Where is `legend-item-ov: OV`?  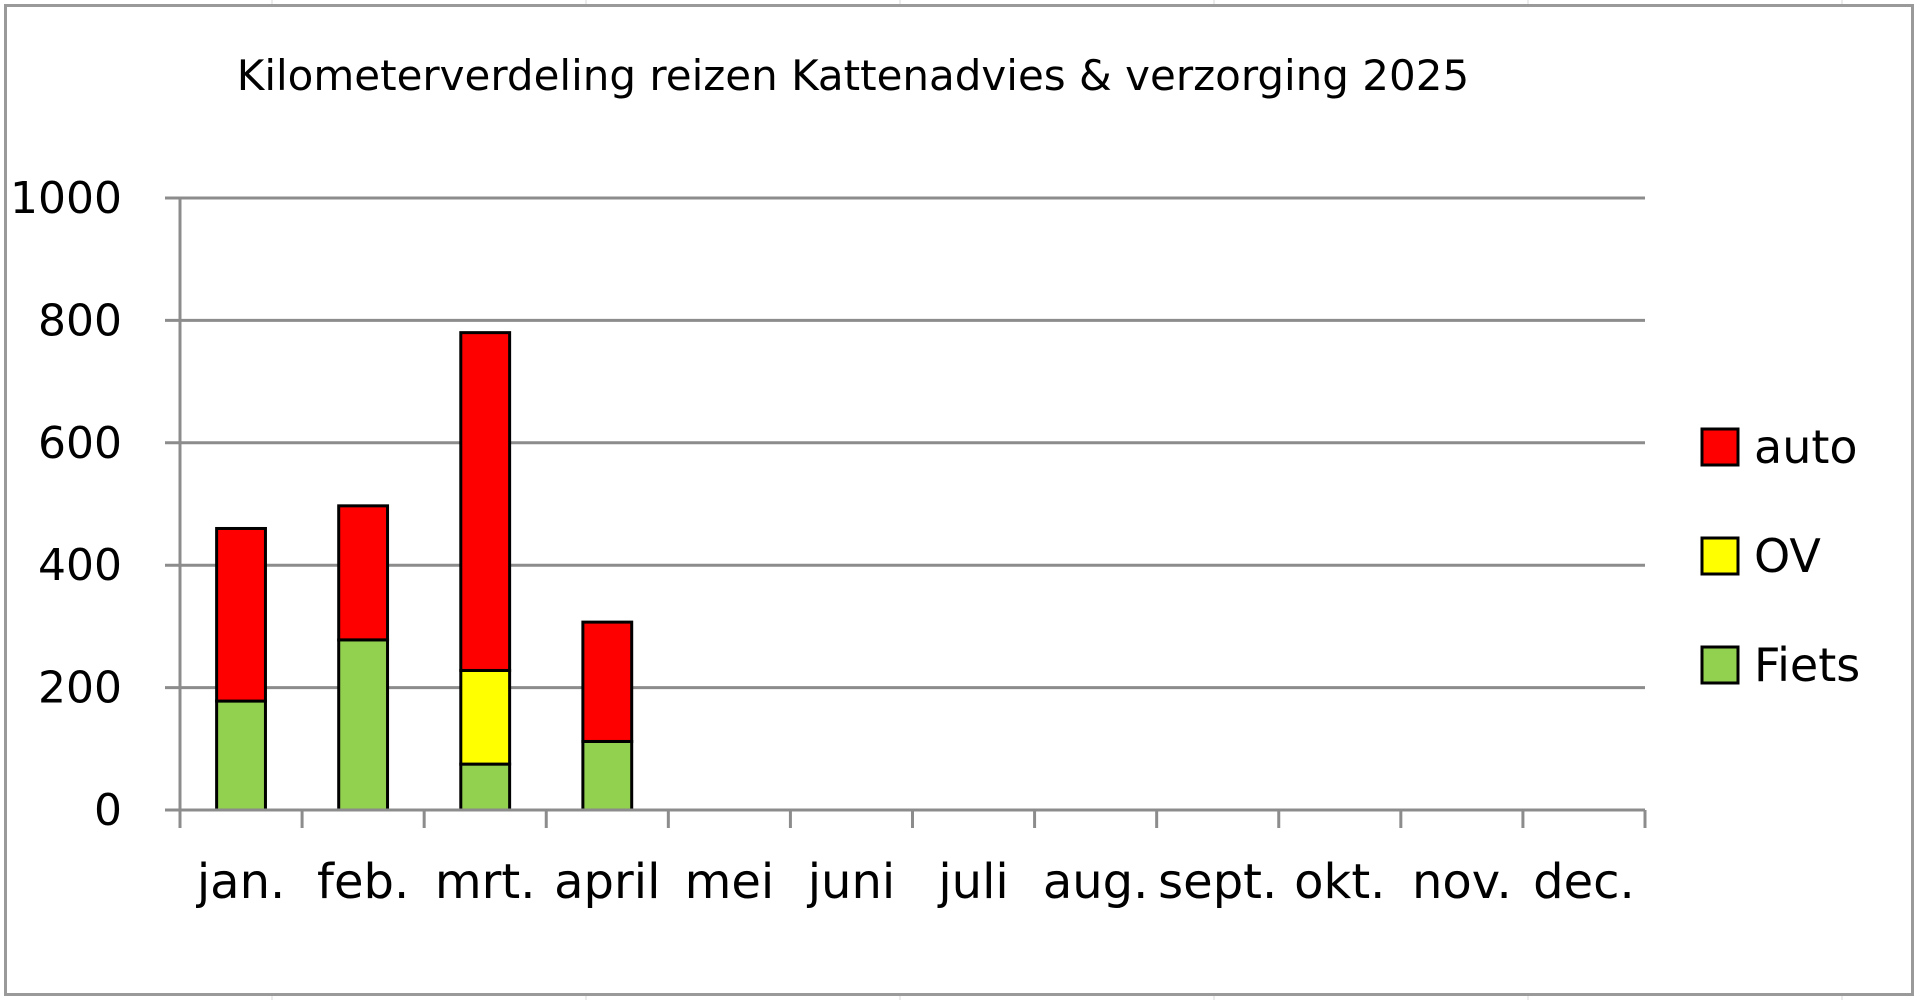 legend-item-ov: OV is located at coordinates (1760, 556).